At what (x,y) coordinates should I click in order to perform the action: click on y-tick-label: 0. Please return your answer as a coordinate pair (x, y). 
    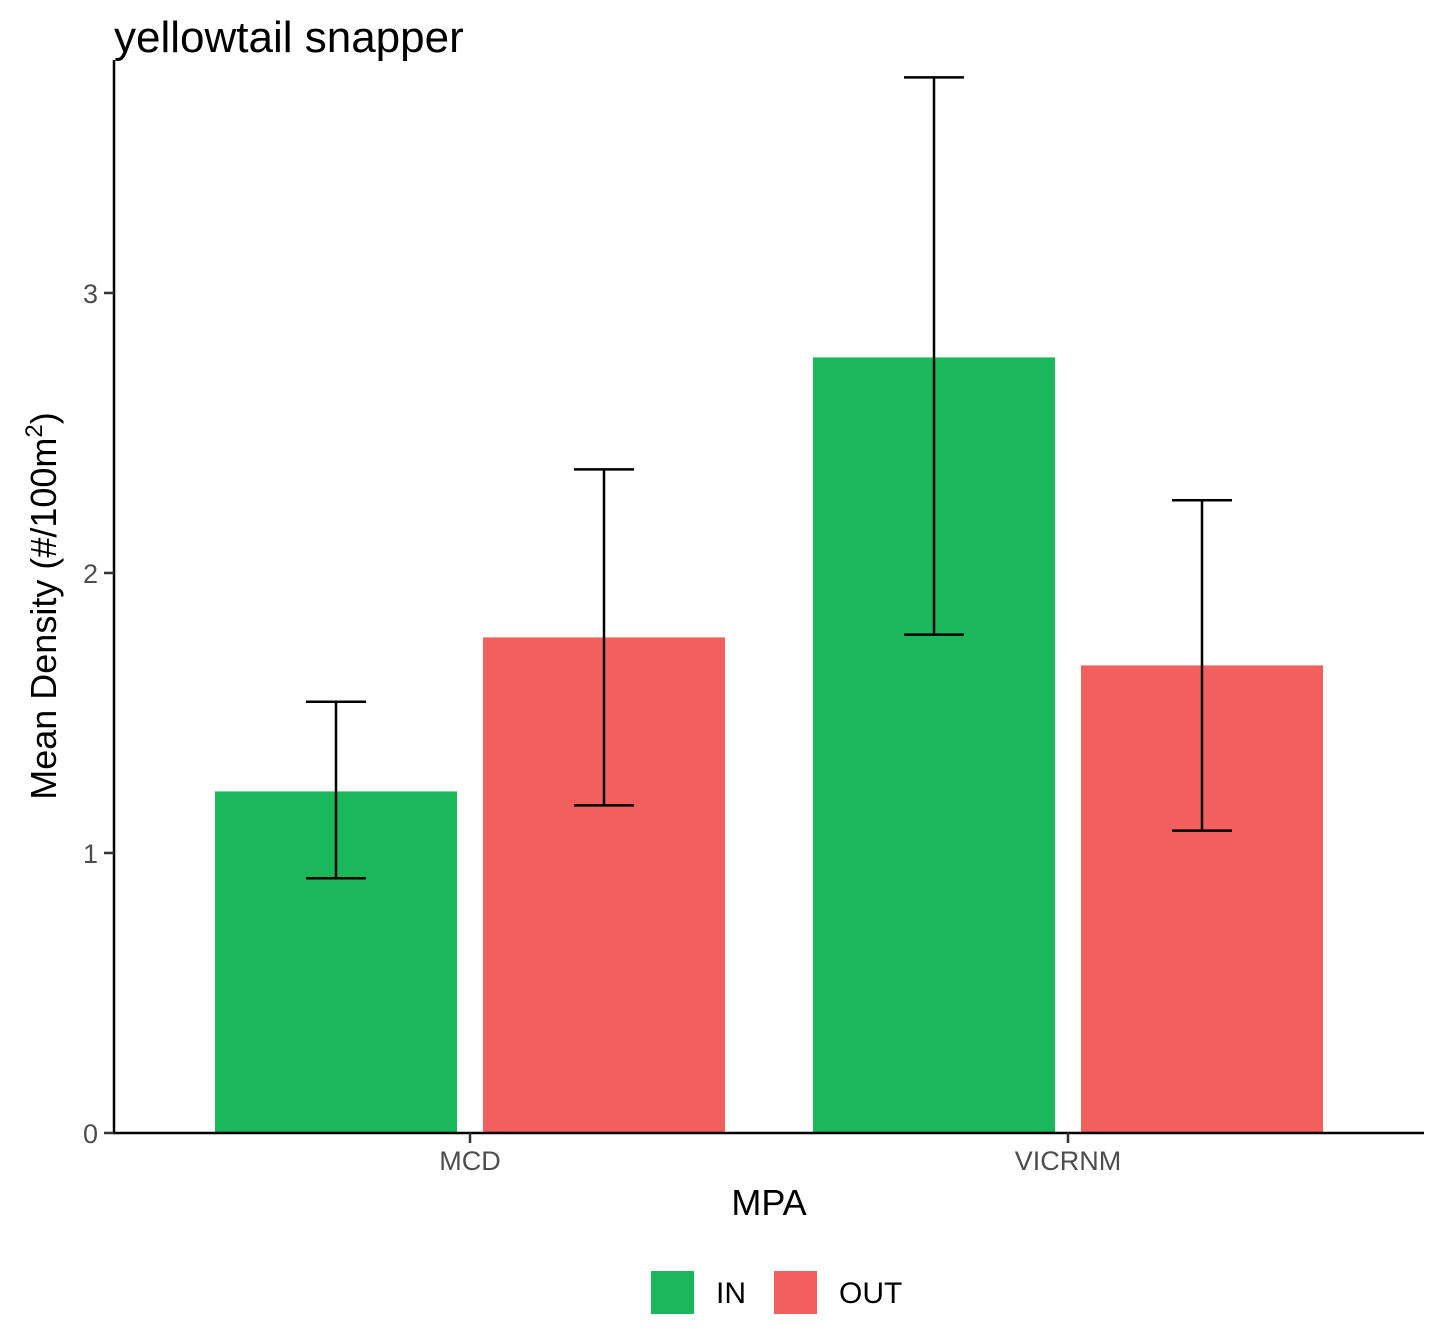
    Looking at the image, I should click on (90, 1134).